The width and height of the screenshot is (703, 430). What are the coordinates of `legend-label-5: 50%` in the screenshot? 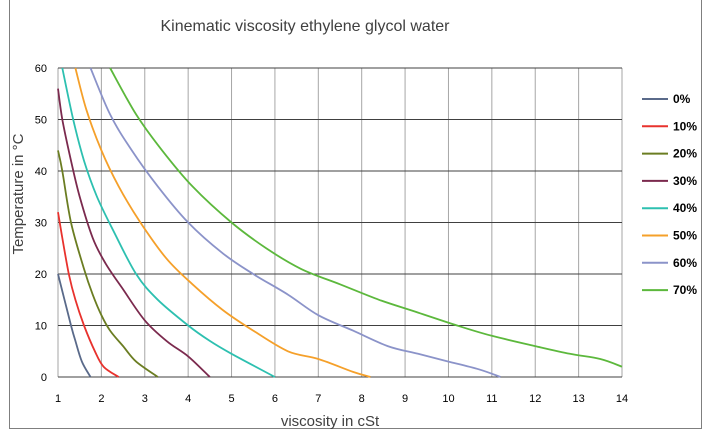 It's located at (685, 236).